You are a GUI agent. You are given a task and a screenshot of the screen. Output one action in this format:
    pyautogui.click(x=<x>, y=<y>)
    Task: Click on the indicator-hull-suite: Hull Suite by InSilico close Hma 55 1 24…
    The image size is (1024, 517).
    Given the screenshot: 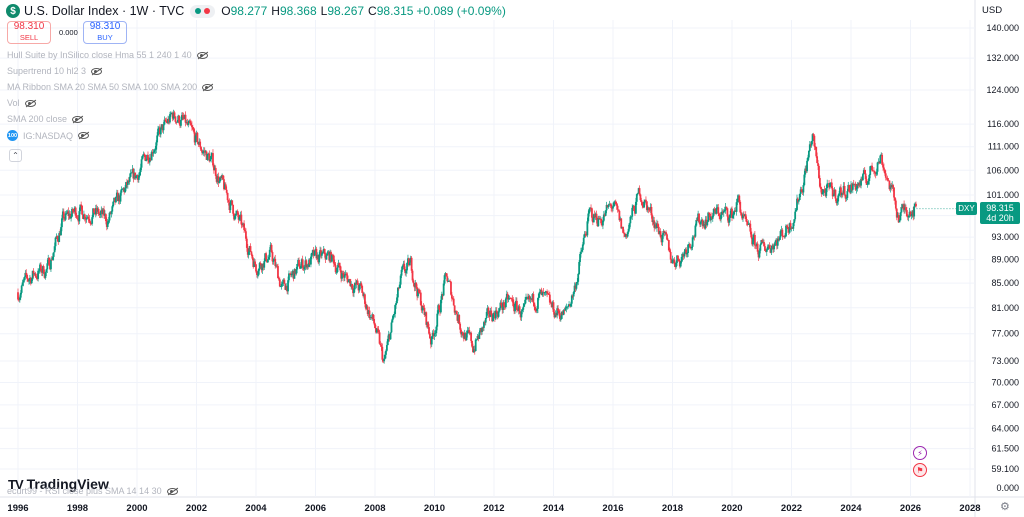 What is the action you would take?
    pyautogui.click(x=107, y=55)
    